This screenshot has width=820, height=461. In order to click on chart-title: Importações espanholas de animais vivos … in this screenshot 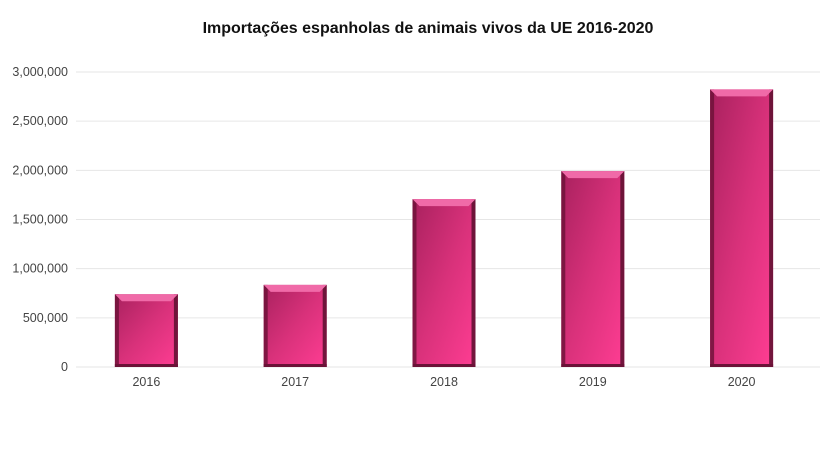, I will do `click(428, 28)`.